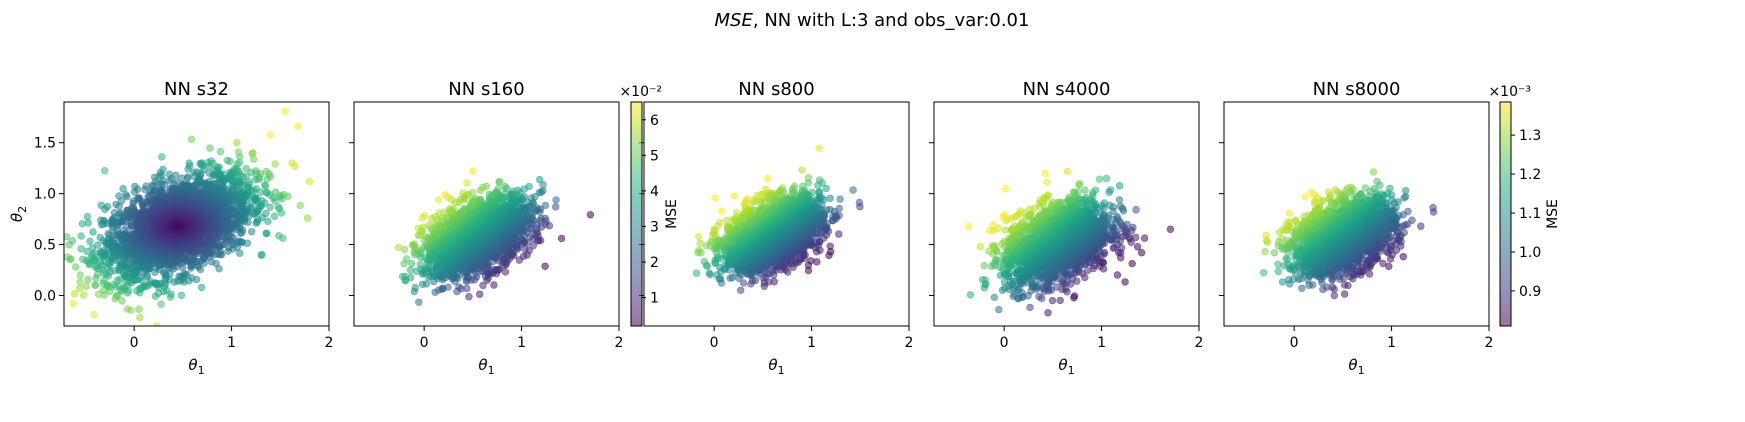 The height and width of the screenshot is (422, 1745). What do you see at coordinates (45, 296) in the screenshot?
I see `y-tick-label: 0.0` at bounding box center [45, 296].